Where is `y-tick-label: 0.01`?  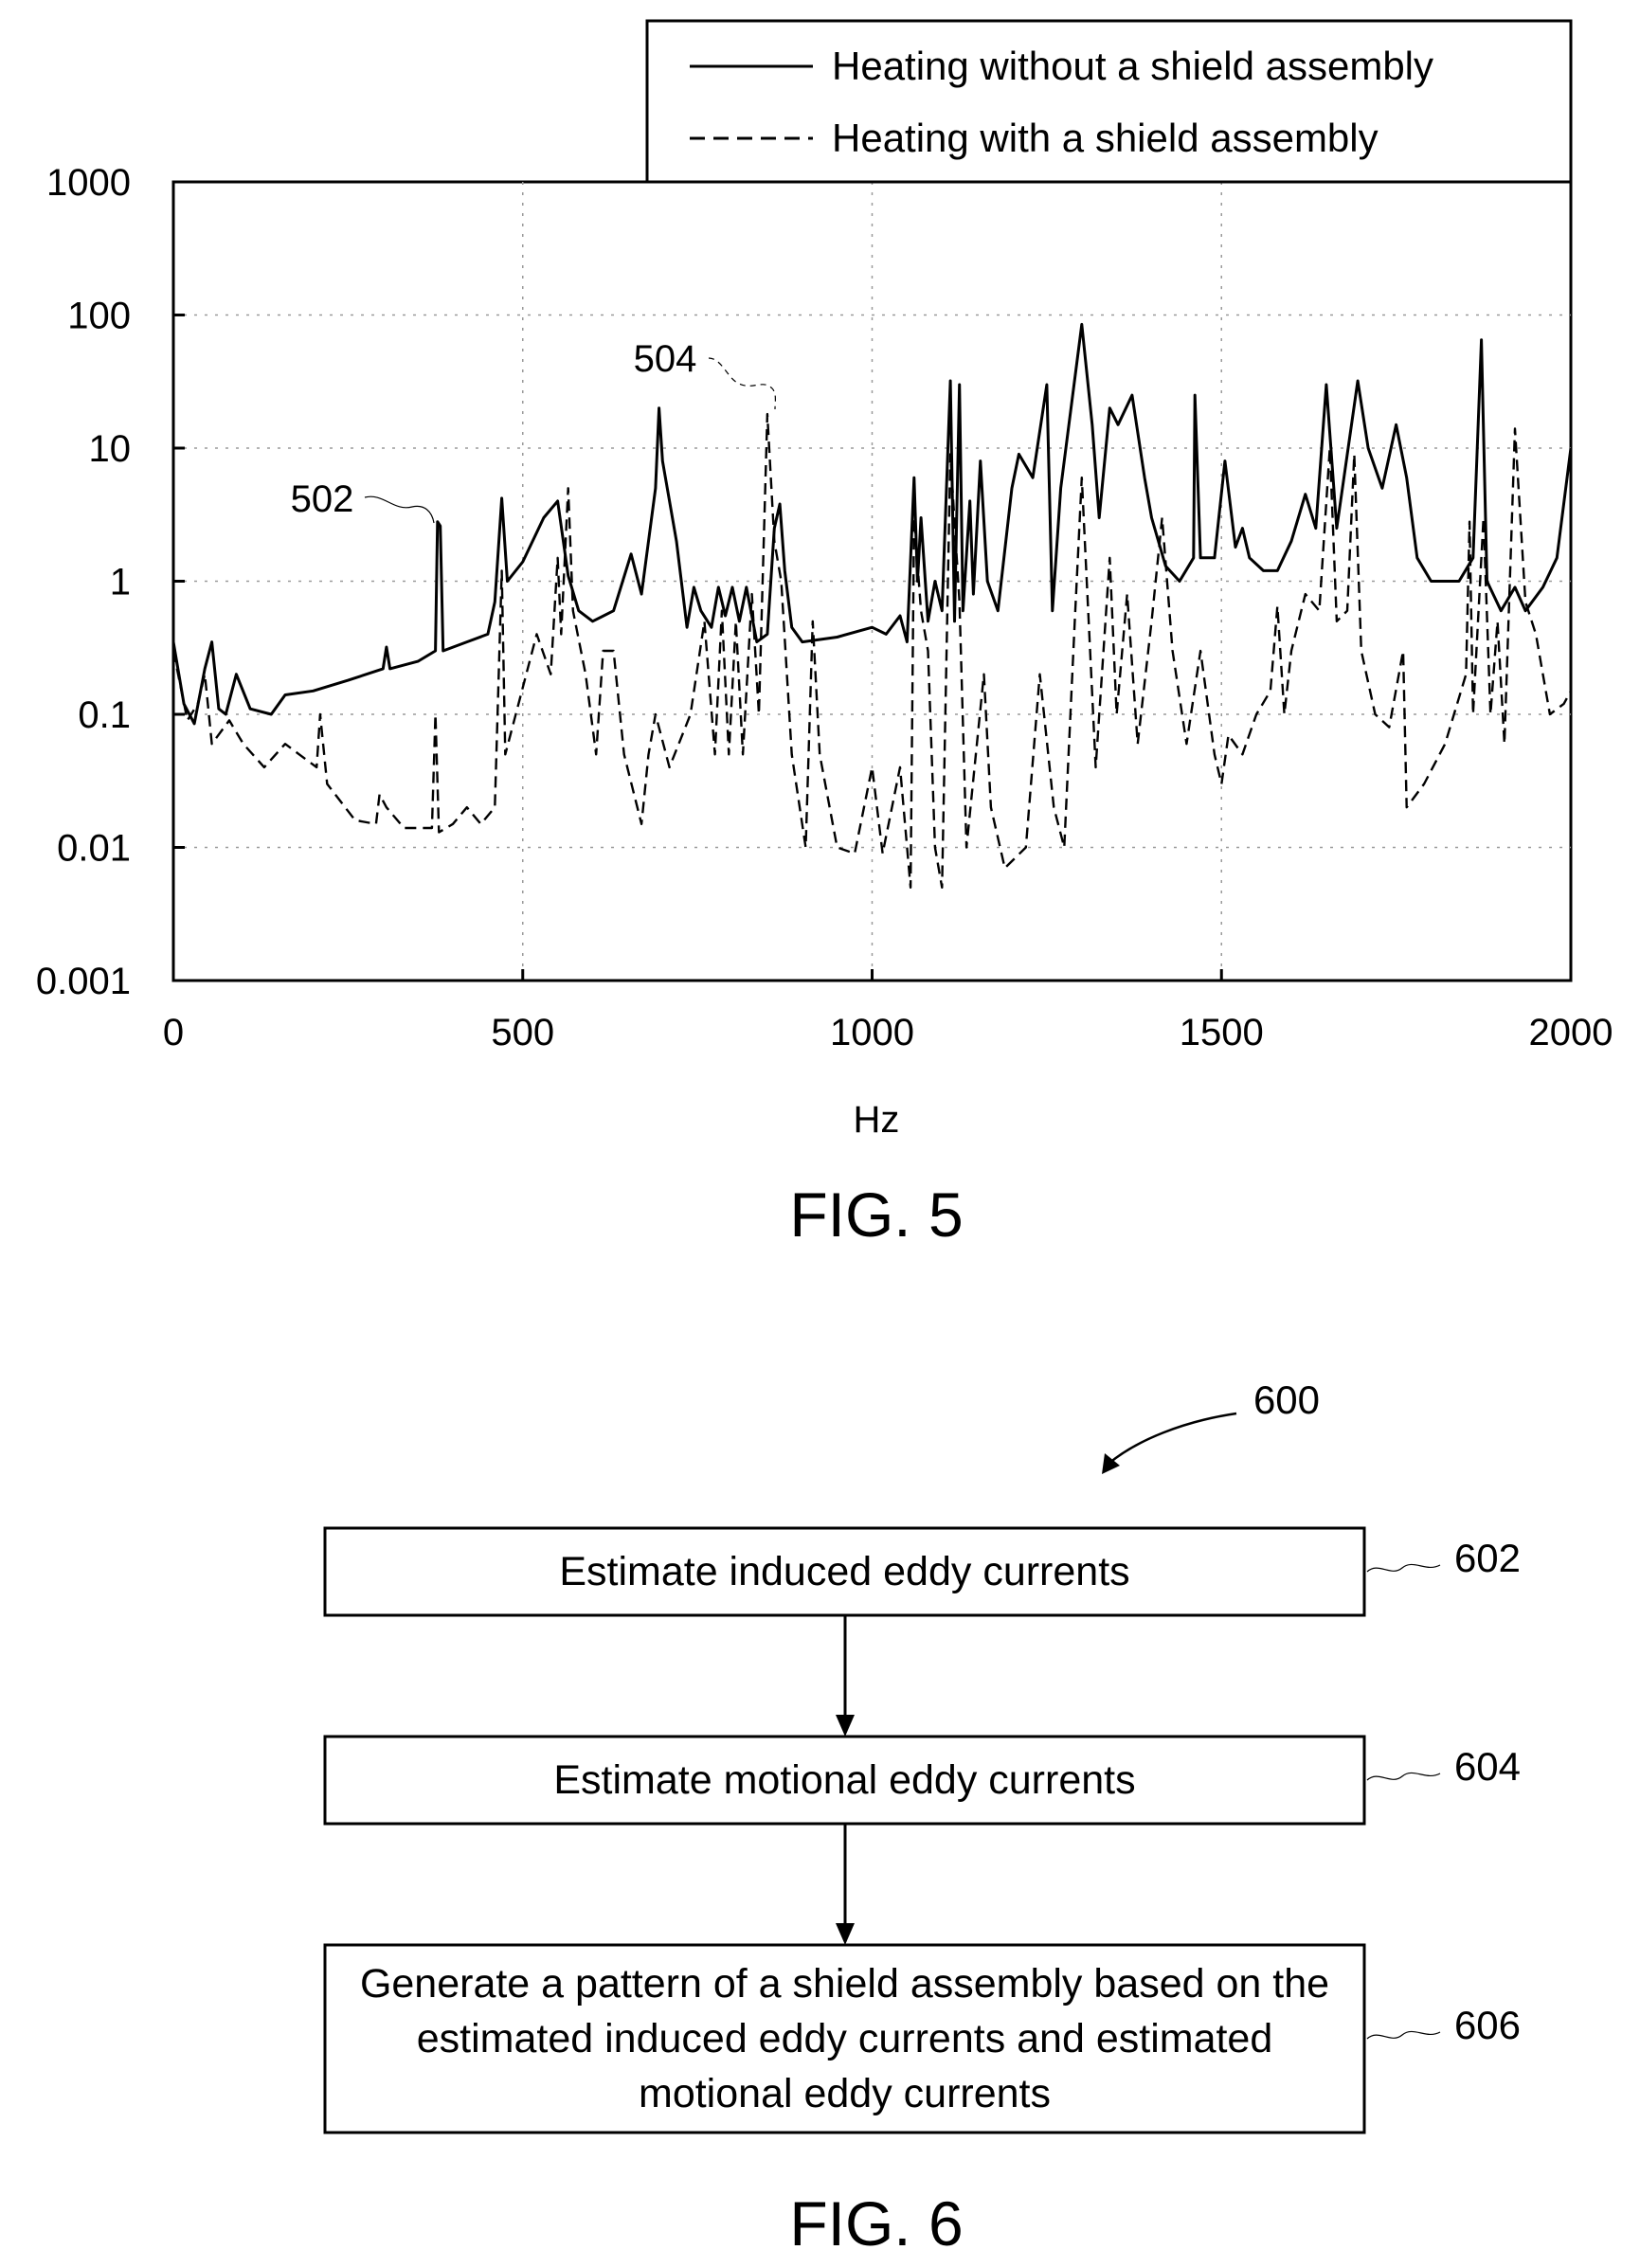 y-tick-label: 0.01 is located at coordinates (94, 849).